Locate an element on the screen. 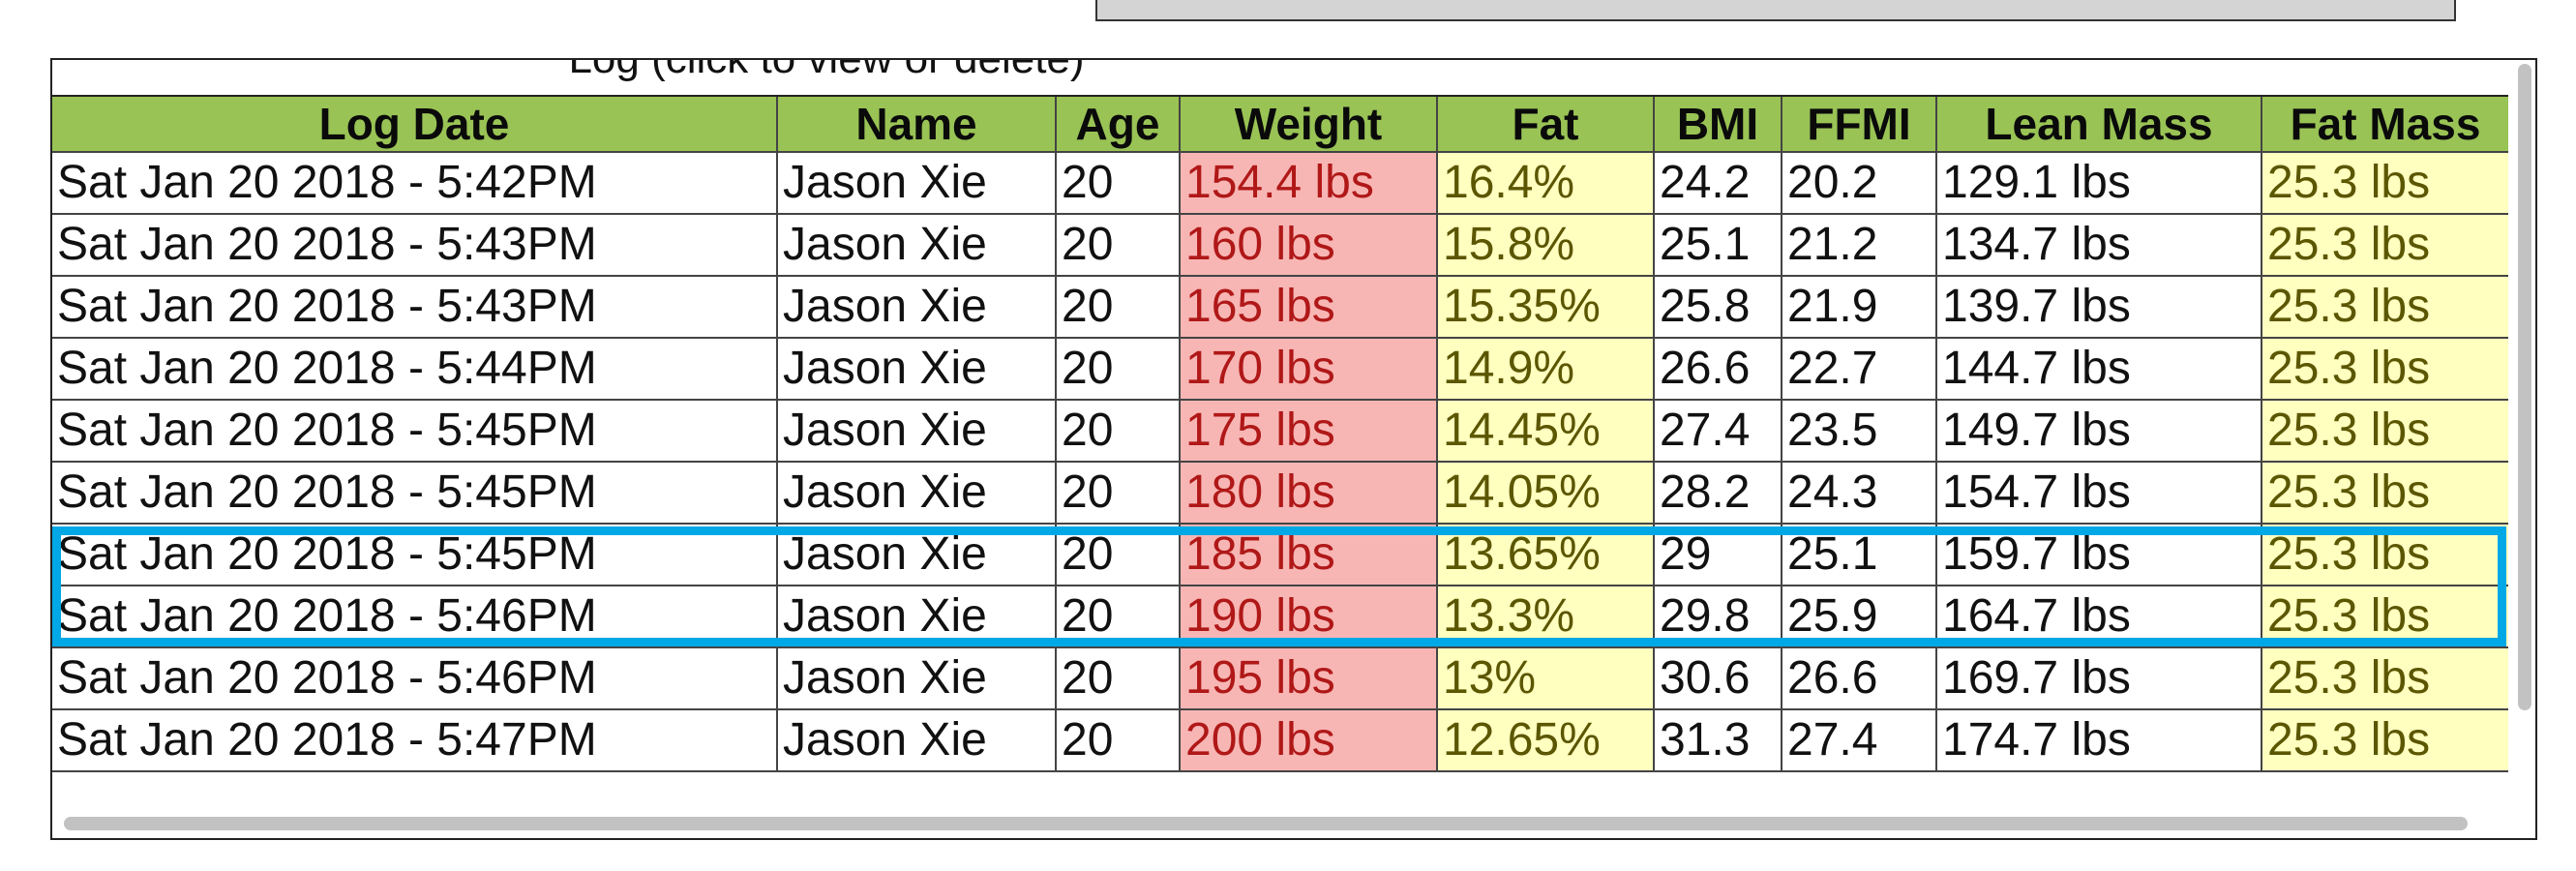 The image size is (2576, 871). column-header-log-date: Log Date is located at coordinates (415, 124).